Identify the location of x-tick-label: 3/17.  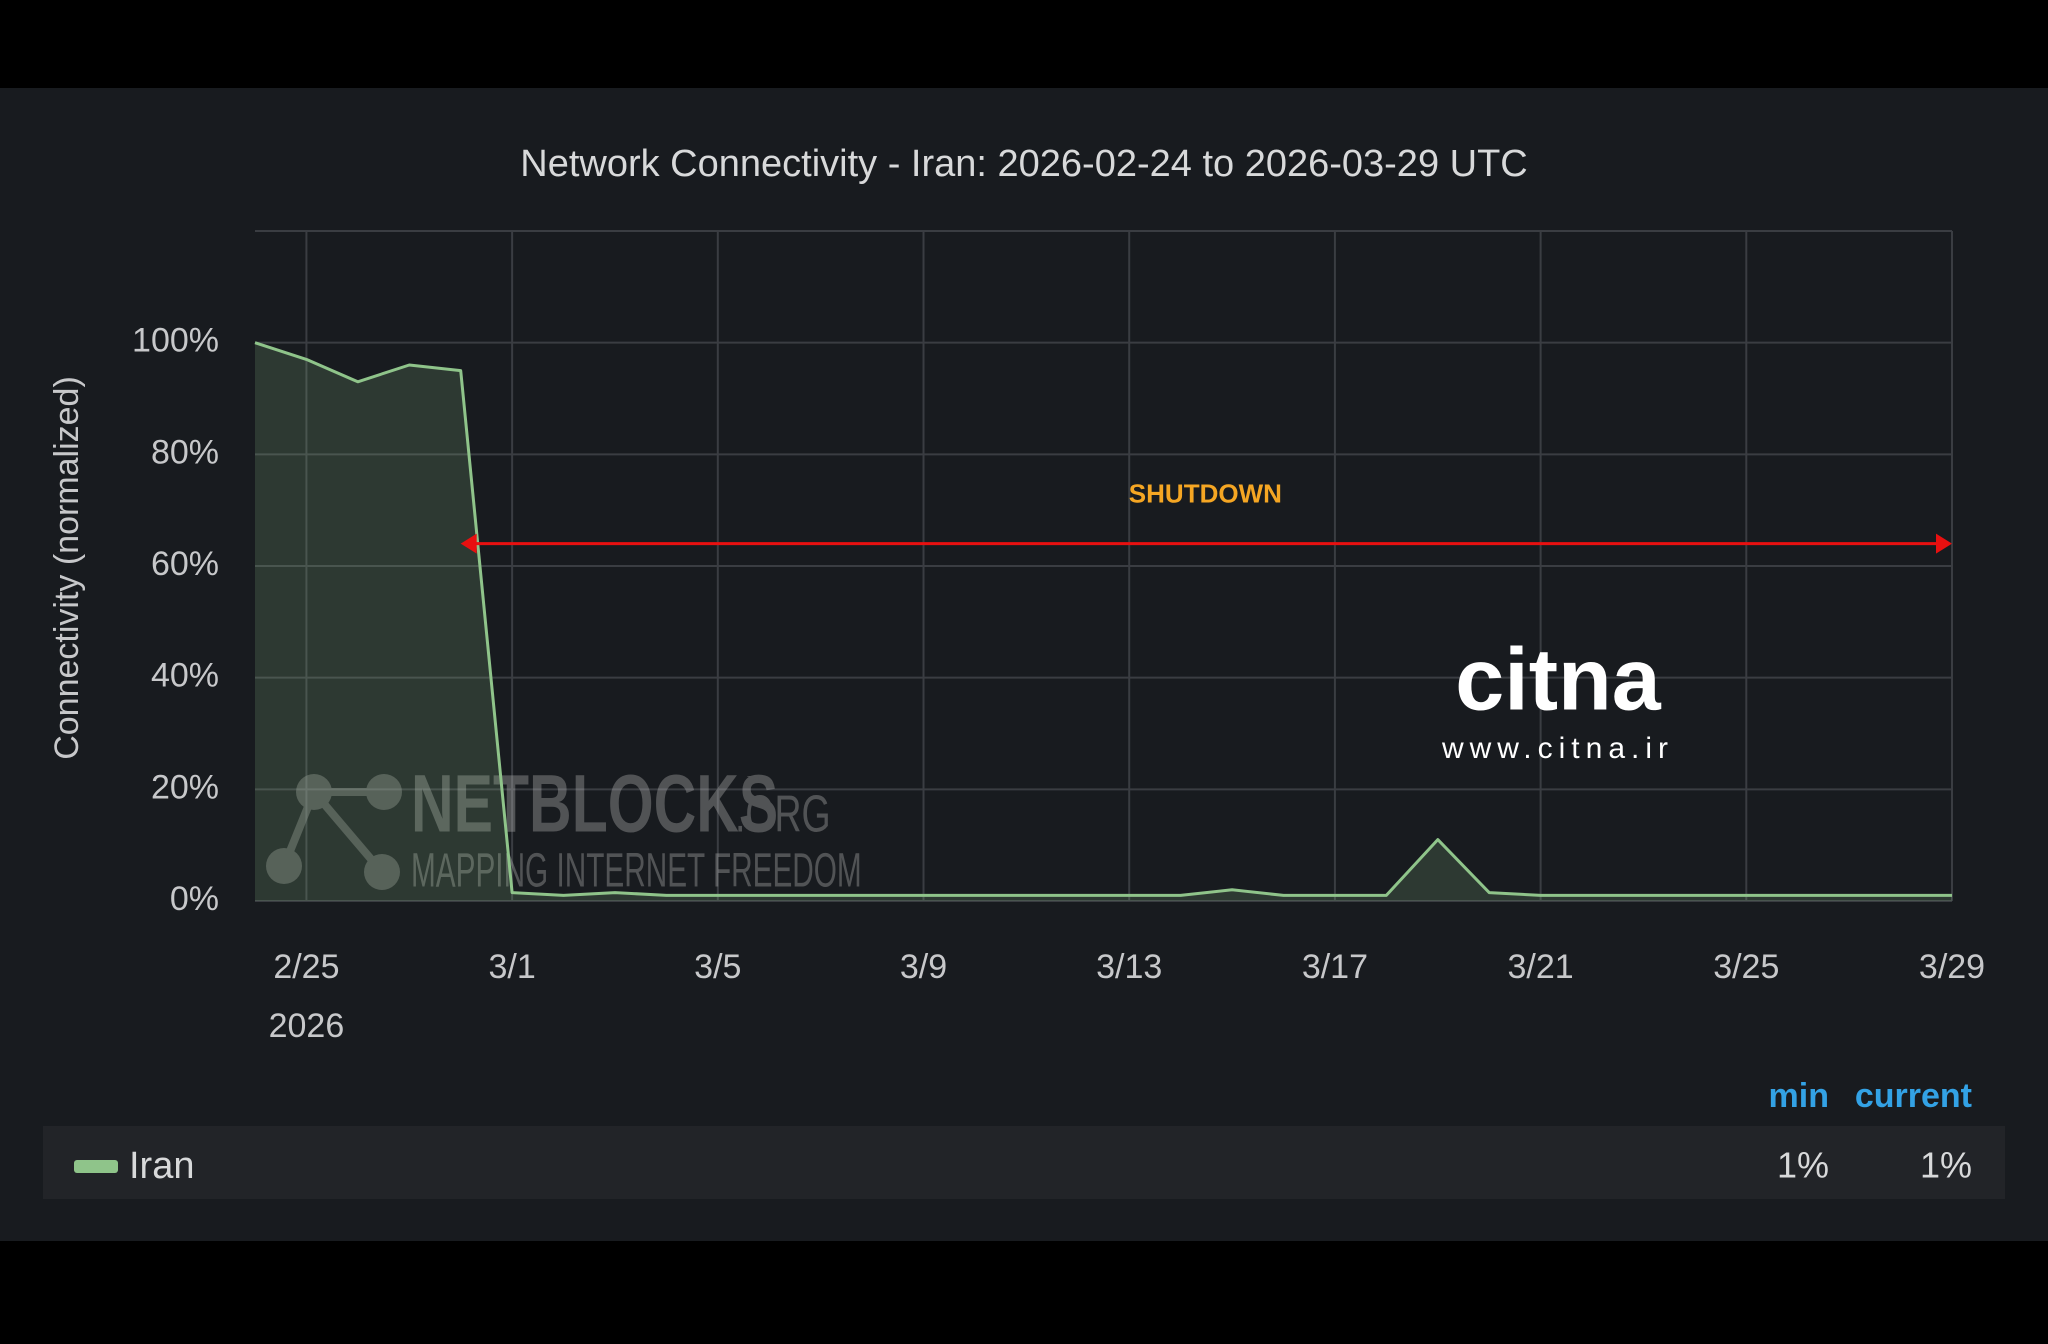
(1335, 967).